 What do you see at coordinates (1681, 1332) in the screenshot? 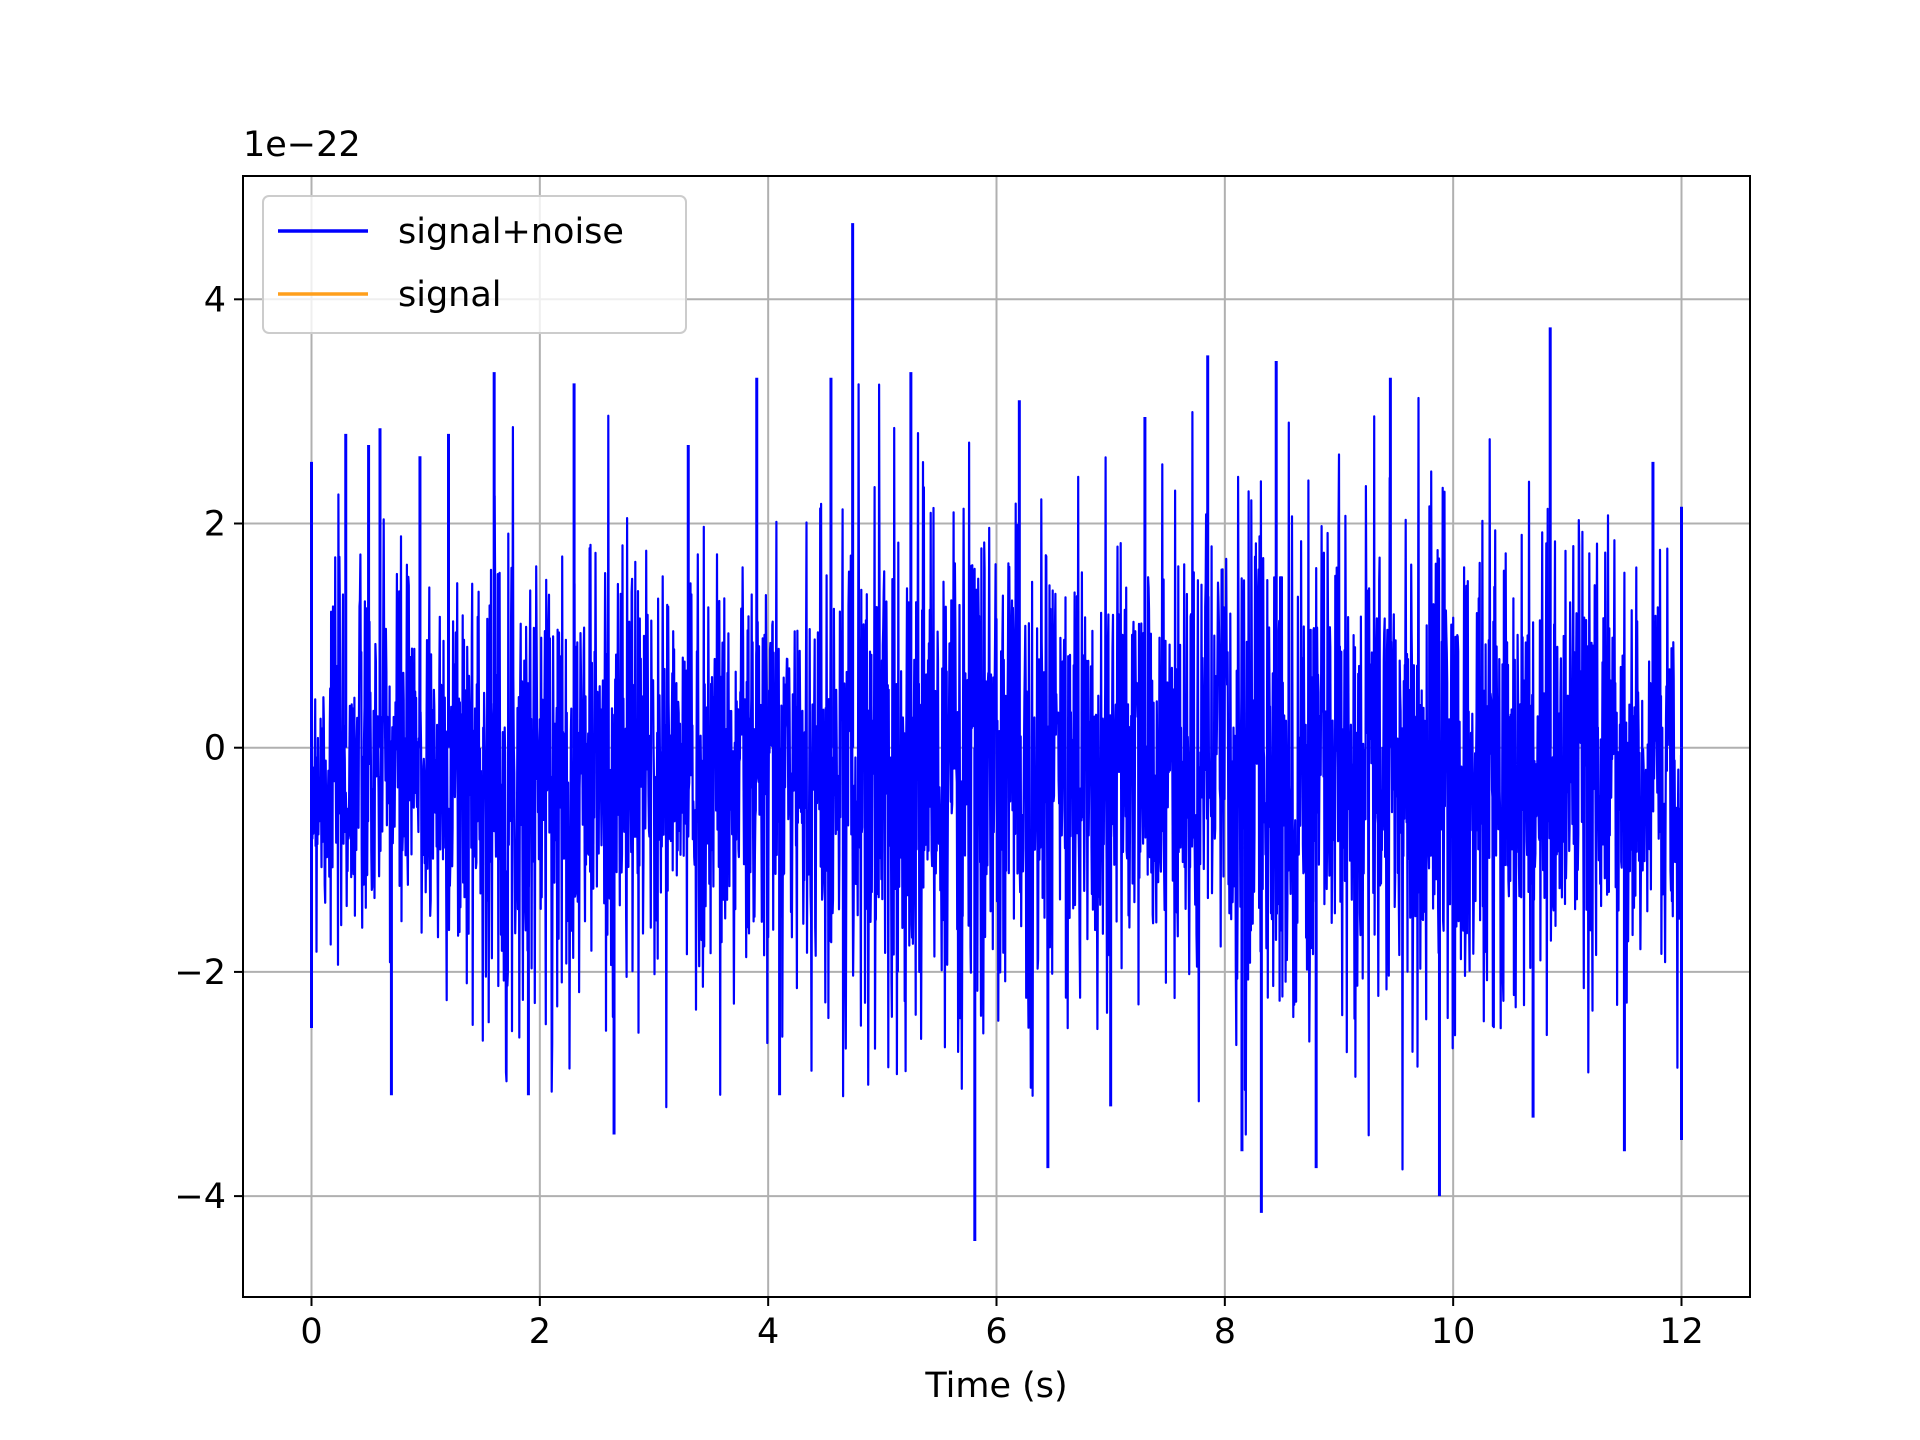
I see `x-tick-label: 12` at bounding box center [1681, 1332].